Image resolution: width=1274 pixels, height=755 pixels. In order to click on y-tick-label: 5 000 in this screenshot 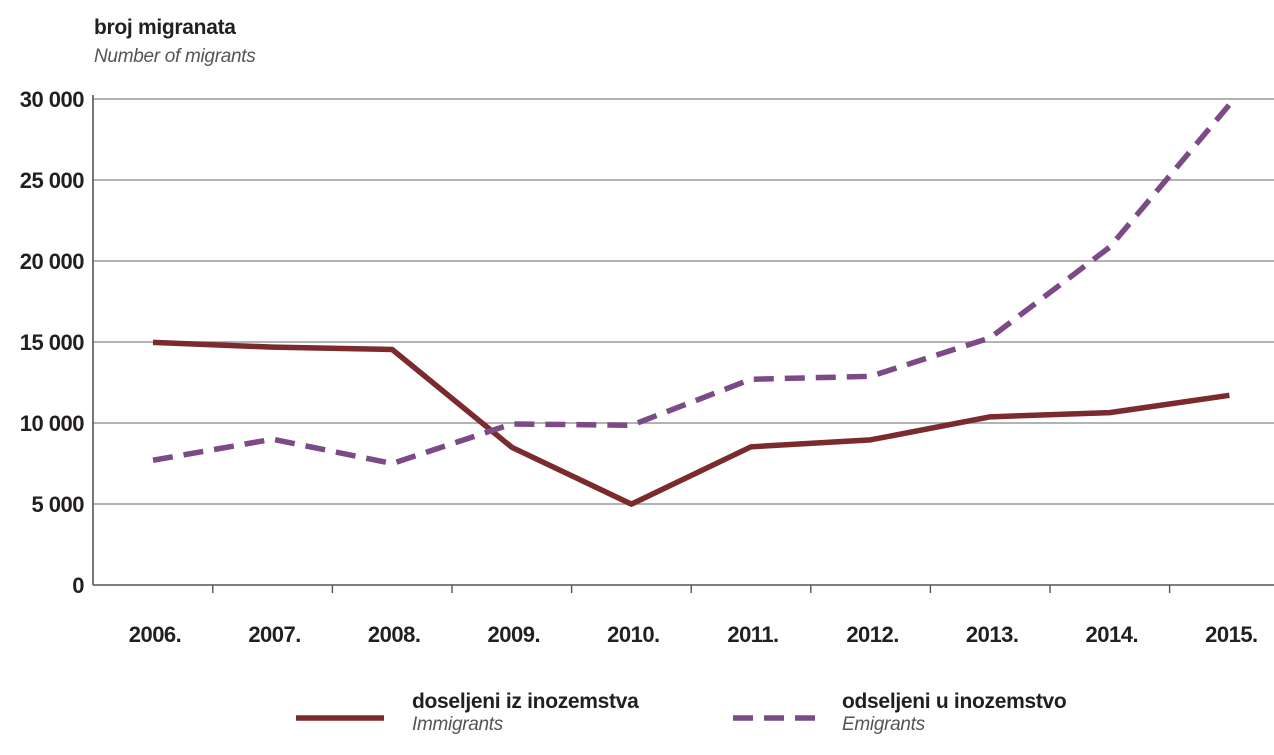, I will do `click(57, 504)`.